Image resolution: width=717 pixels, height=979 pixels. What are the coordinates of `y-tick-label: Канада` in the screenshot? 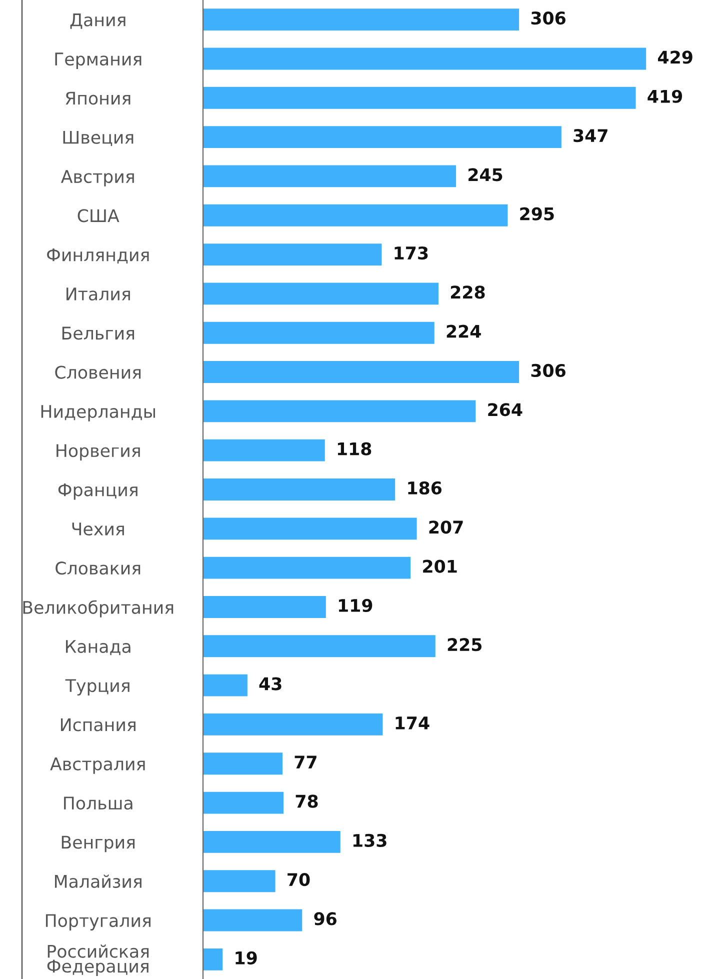 It's located at (98, 648).